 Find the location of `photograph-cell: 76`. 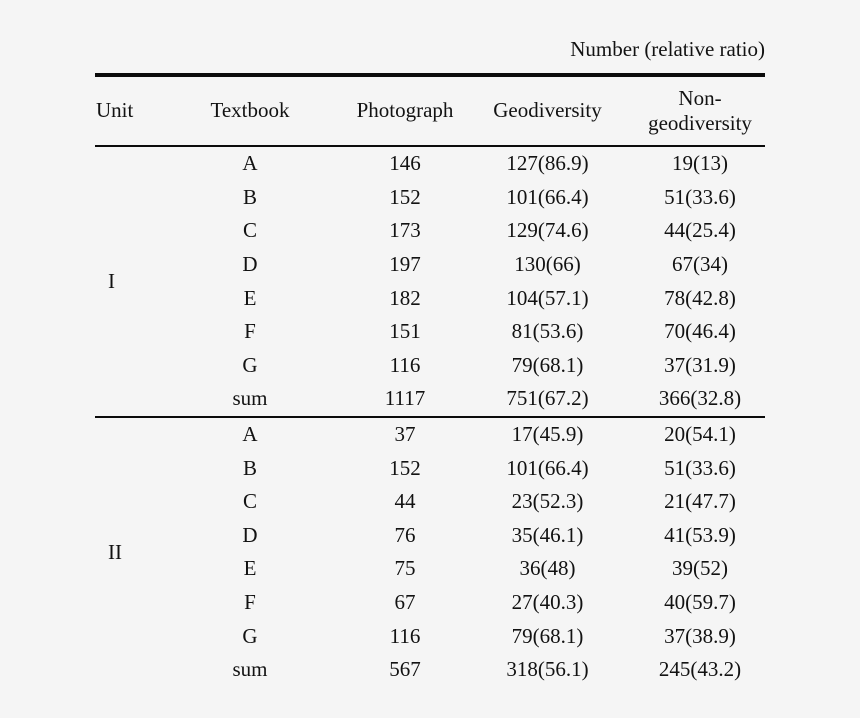

photograph-cell: 76 is located at coordinates (405, 534).